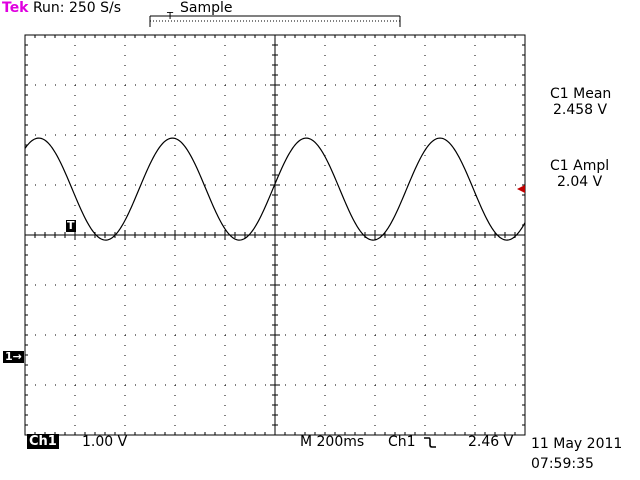 The height and width of the screenshot is (480, 640). Describe the element at coordinates (521, 189) in the screenshot. I see `trigger-level-arrow` at that location.